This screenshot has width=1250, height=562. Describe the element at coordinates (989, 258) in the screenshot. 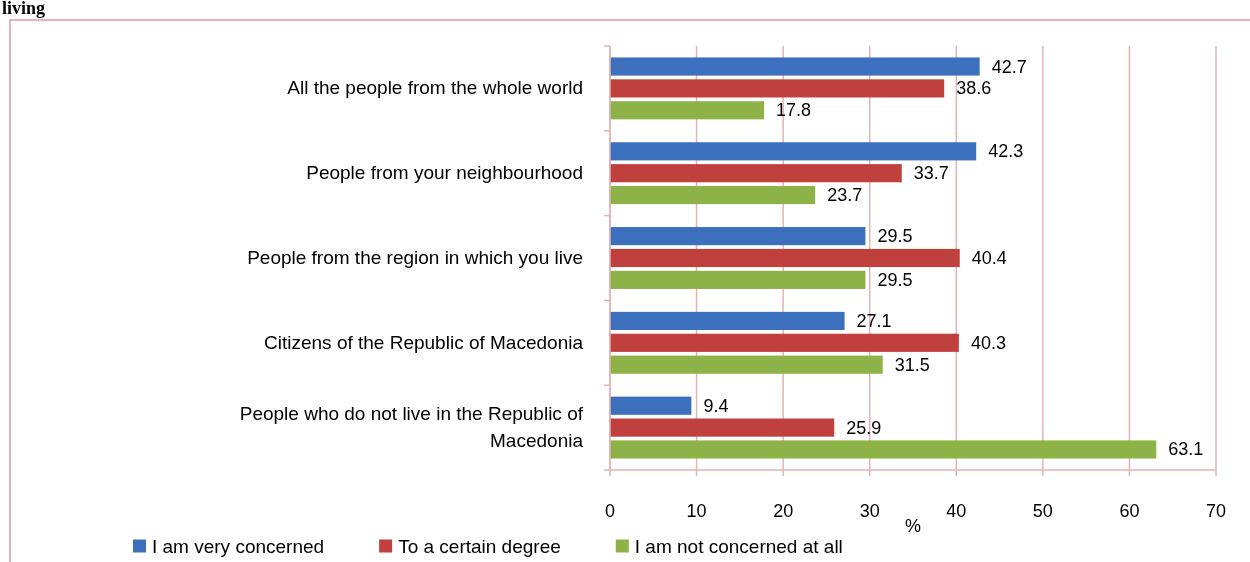

I see `data-label: 40.4` at that location.